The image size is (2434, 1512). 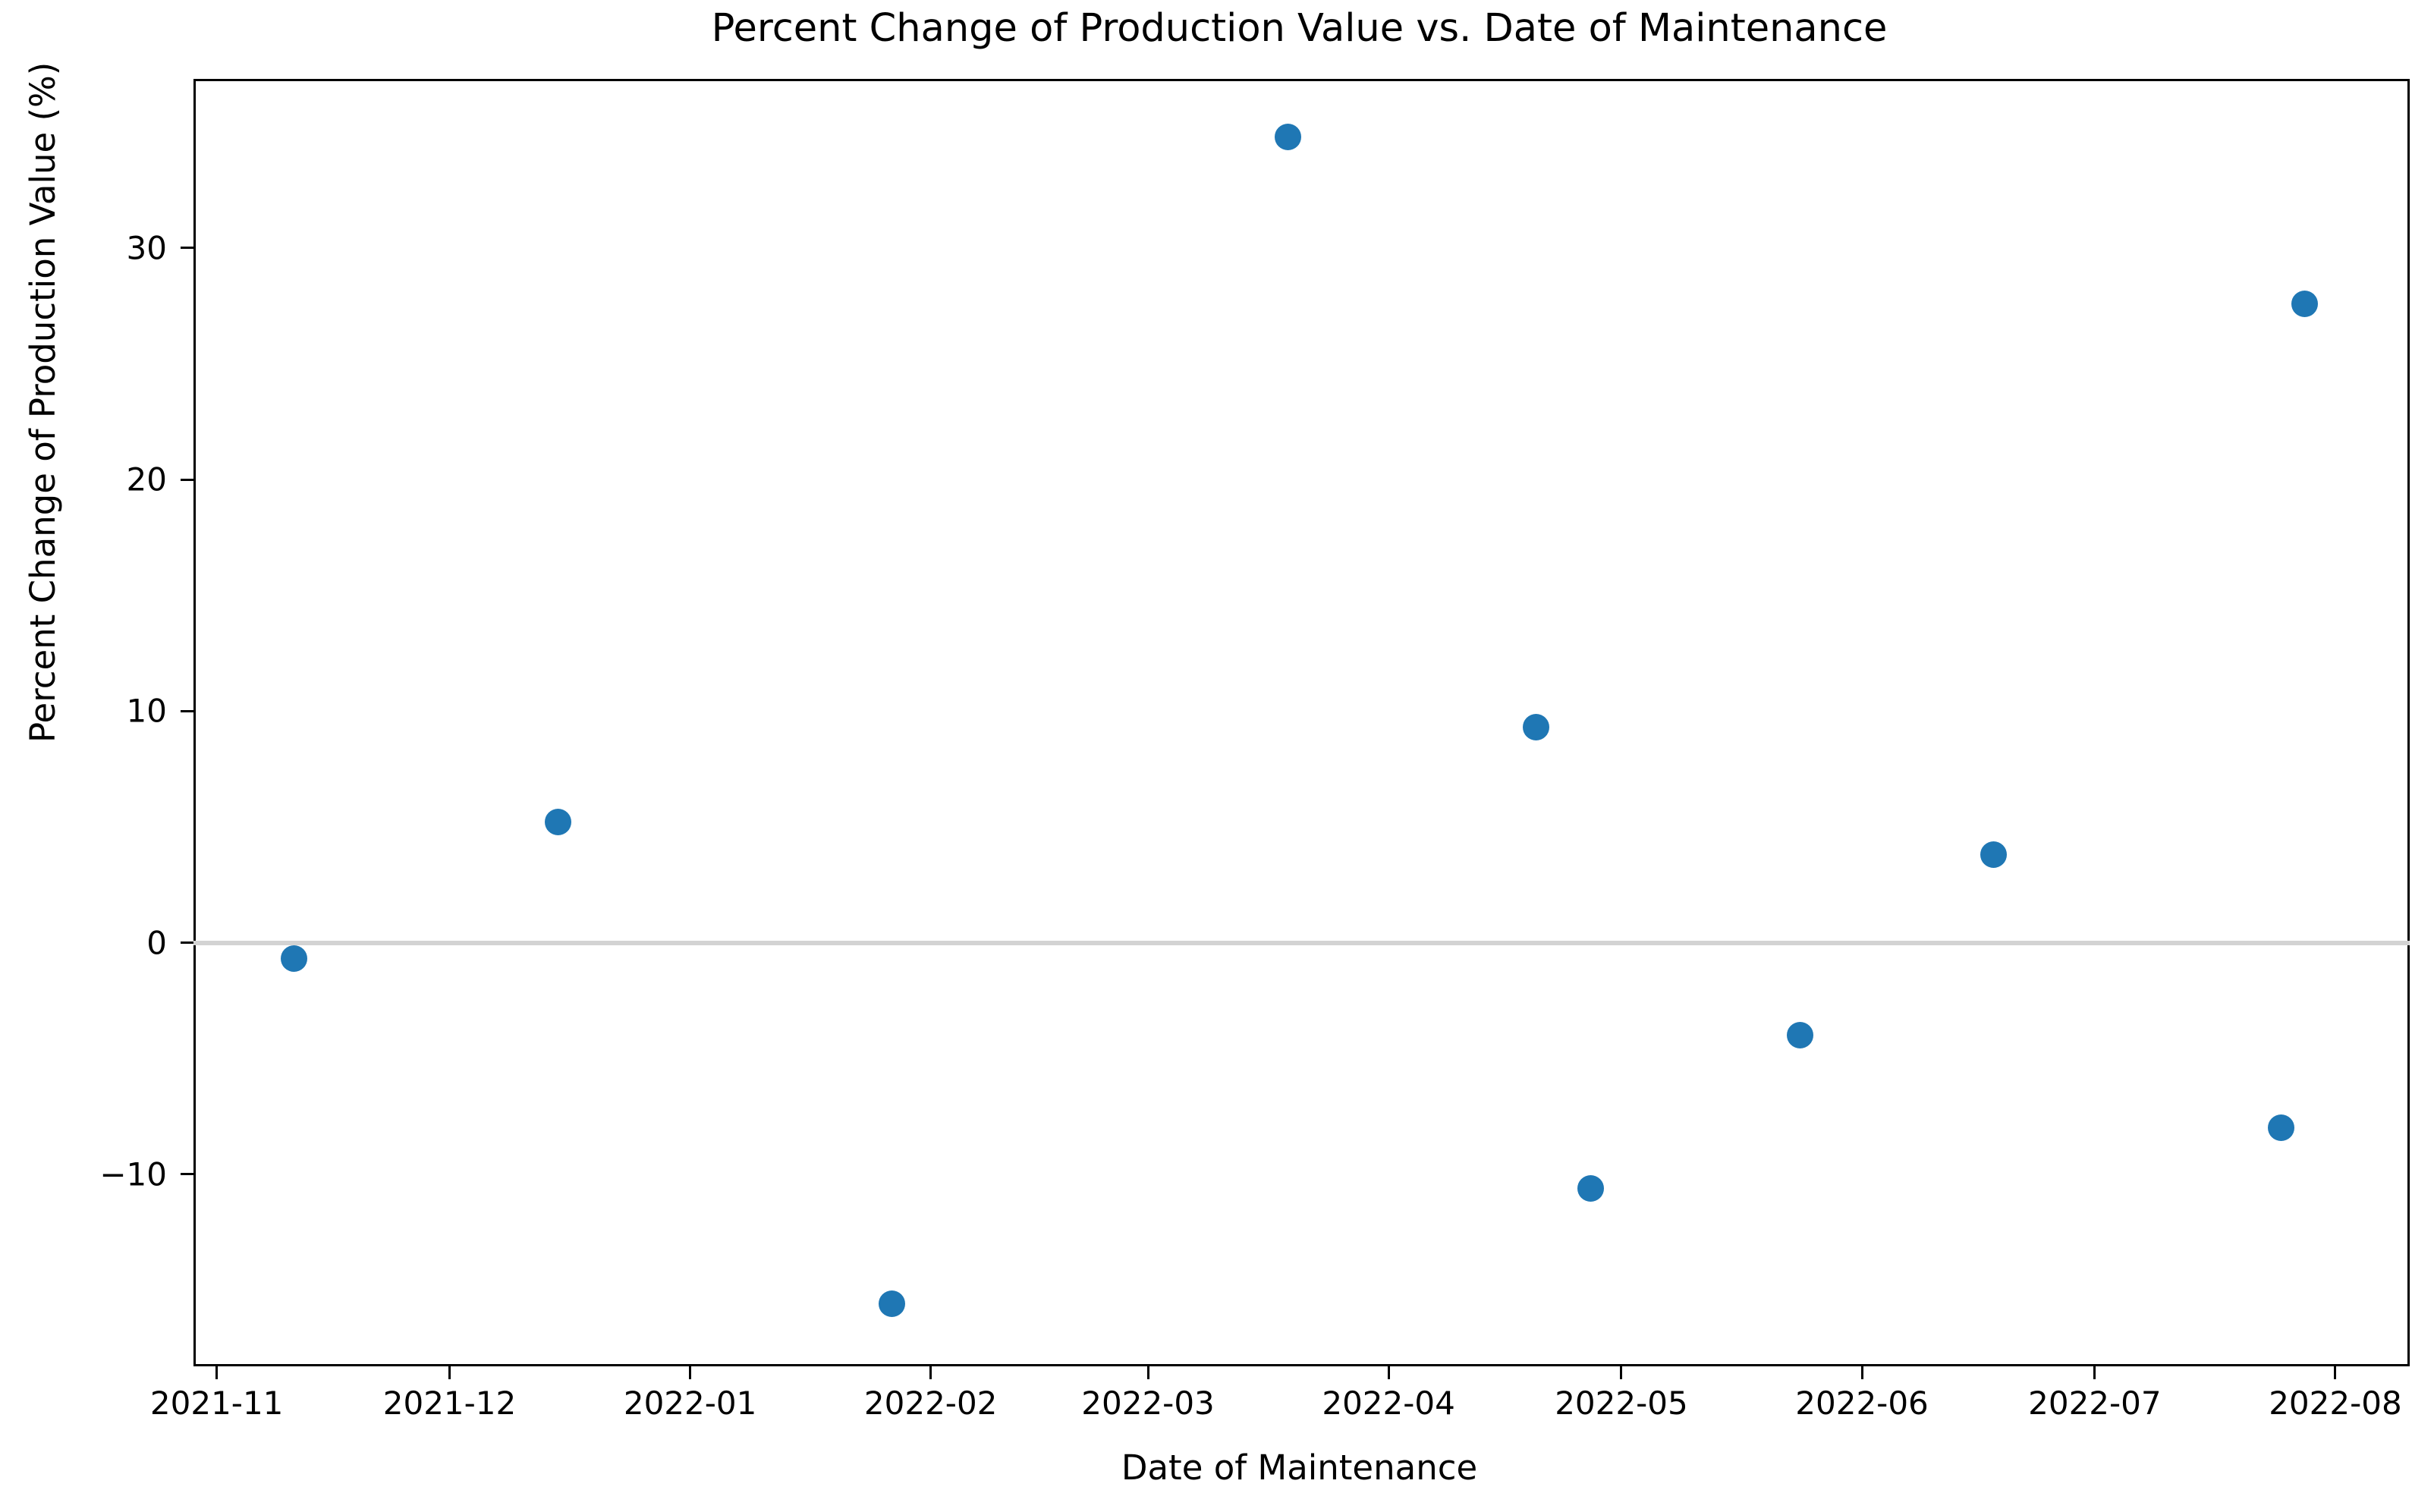 I want to click on y-tick-label: 20, so click(x=146, y=479).